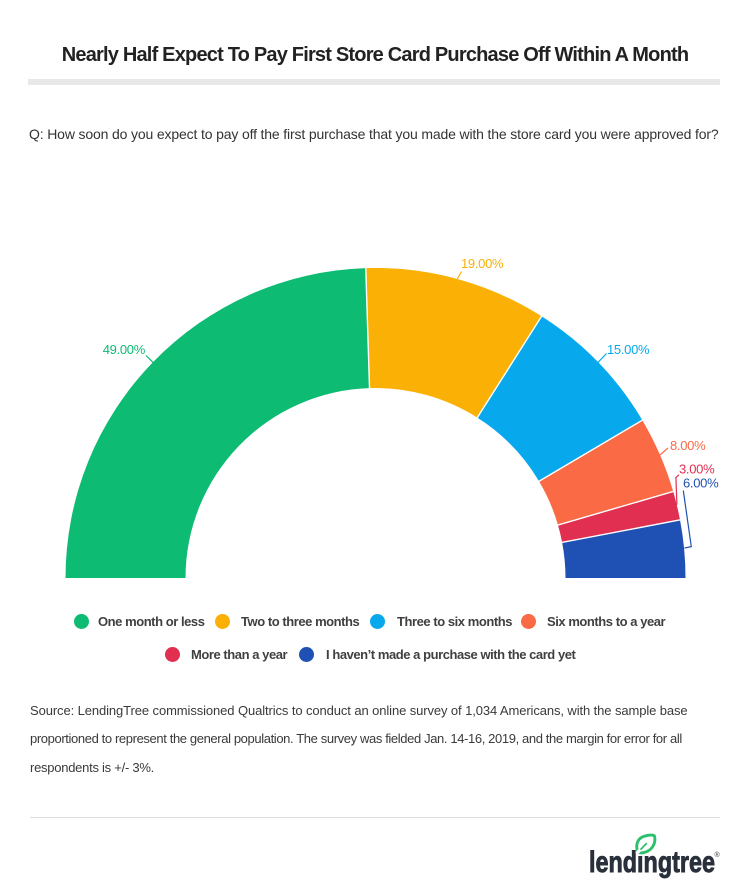 The height and width of the screenshot is (895, 750). Describe the element at coordinates (482, 263) in the screenshot. I see `svg-text: 19.00%` at that location.